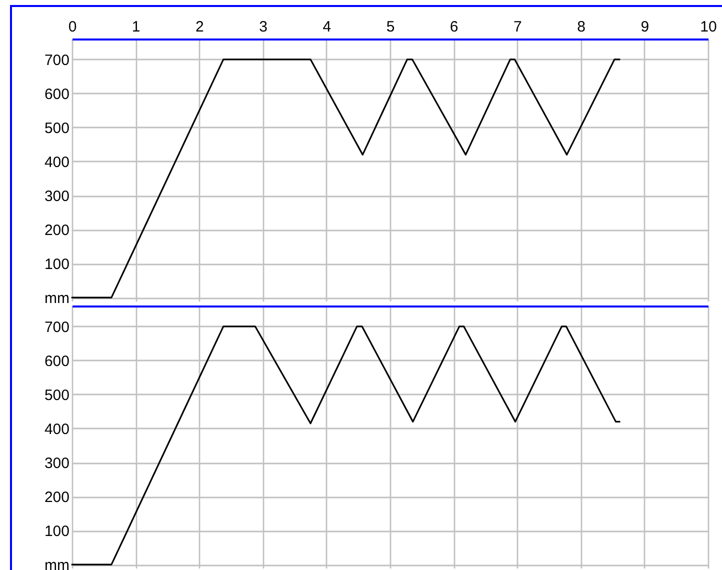  I want to click on x-tick-label: 5, so click(390, 27).